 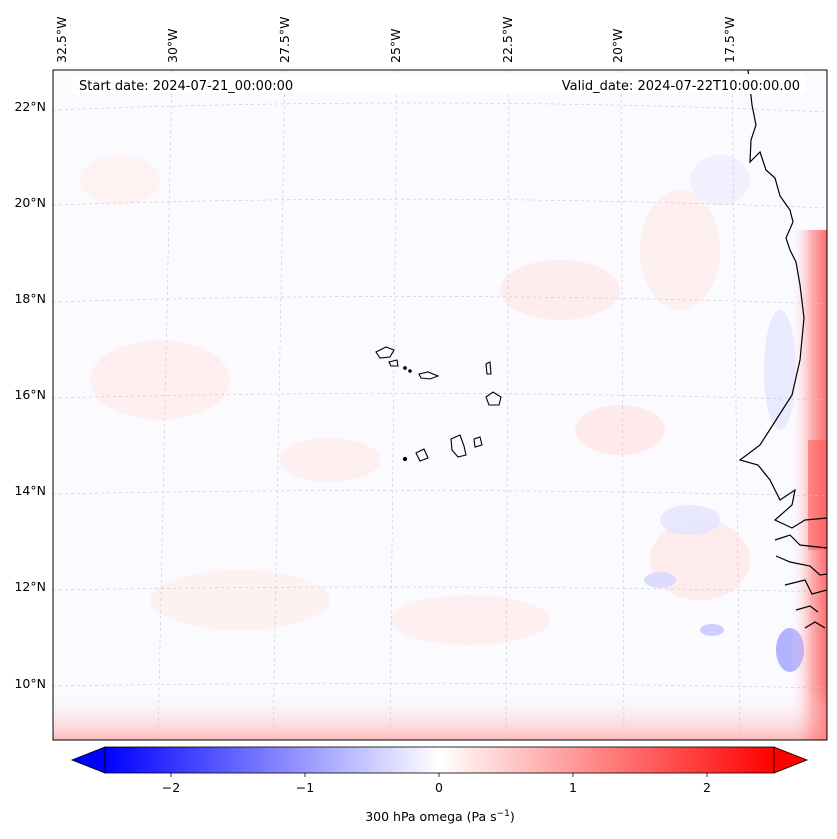 I want to click on lat-label: 18°N, so click(x=30, y=298).